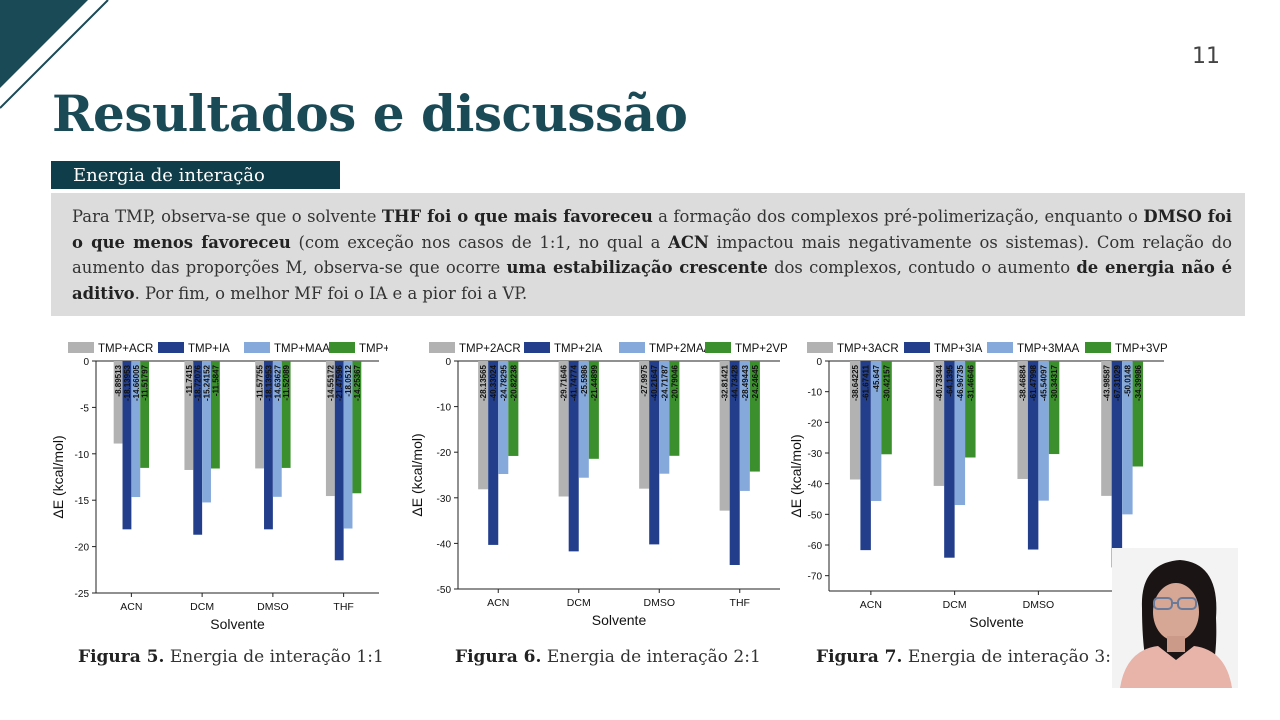  I want to click on caption-text: Energia de interação 3:1, so click(1012, 657).